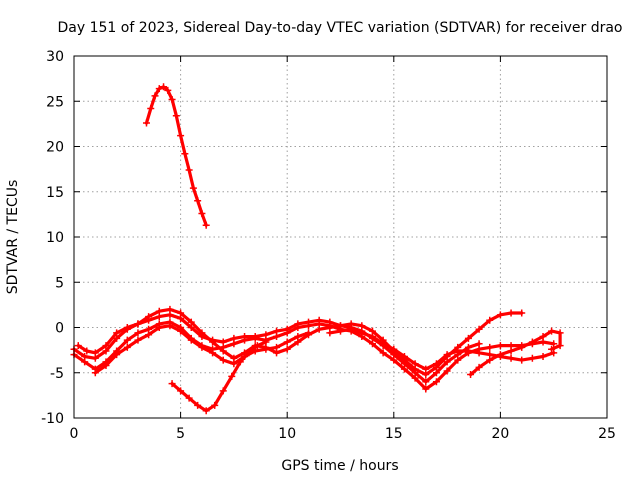 The height and width of the screenshot is (480, 640). I want to click on x-tick-label: 20, so click(500, 434).